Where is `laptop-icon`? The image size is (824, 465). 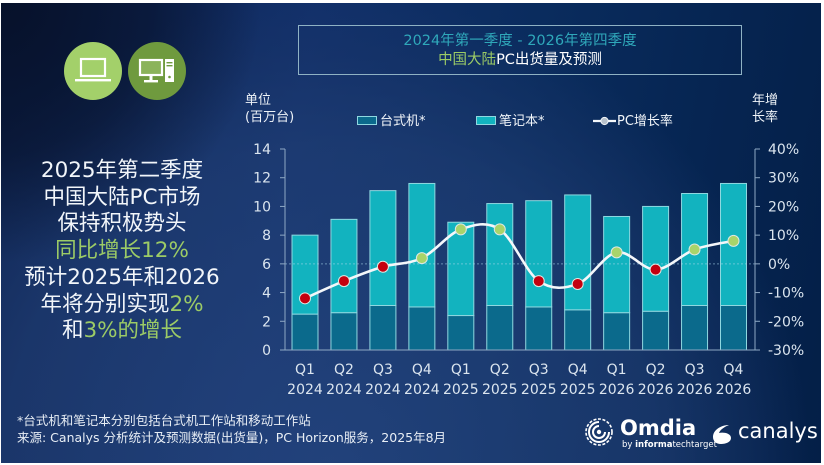 laptop-icon is located at coordinates (93, 71).